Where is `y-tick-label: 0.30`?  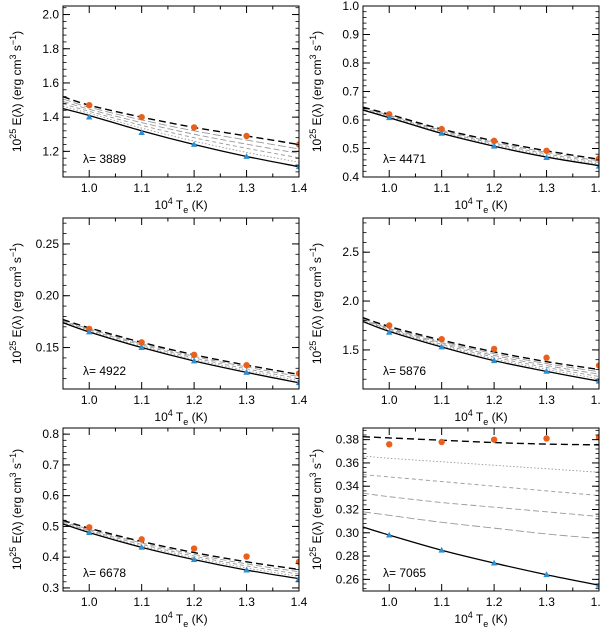
y-tick-label: 0.30 is located at coordinates (348, 533).